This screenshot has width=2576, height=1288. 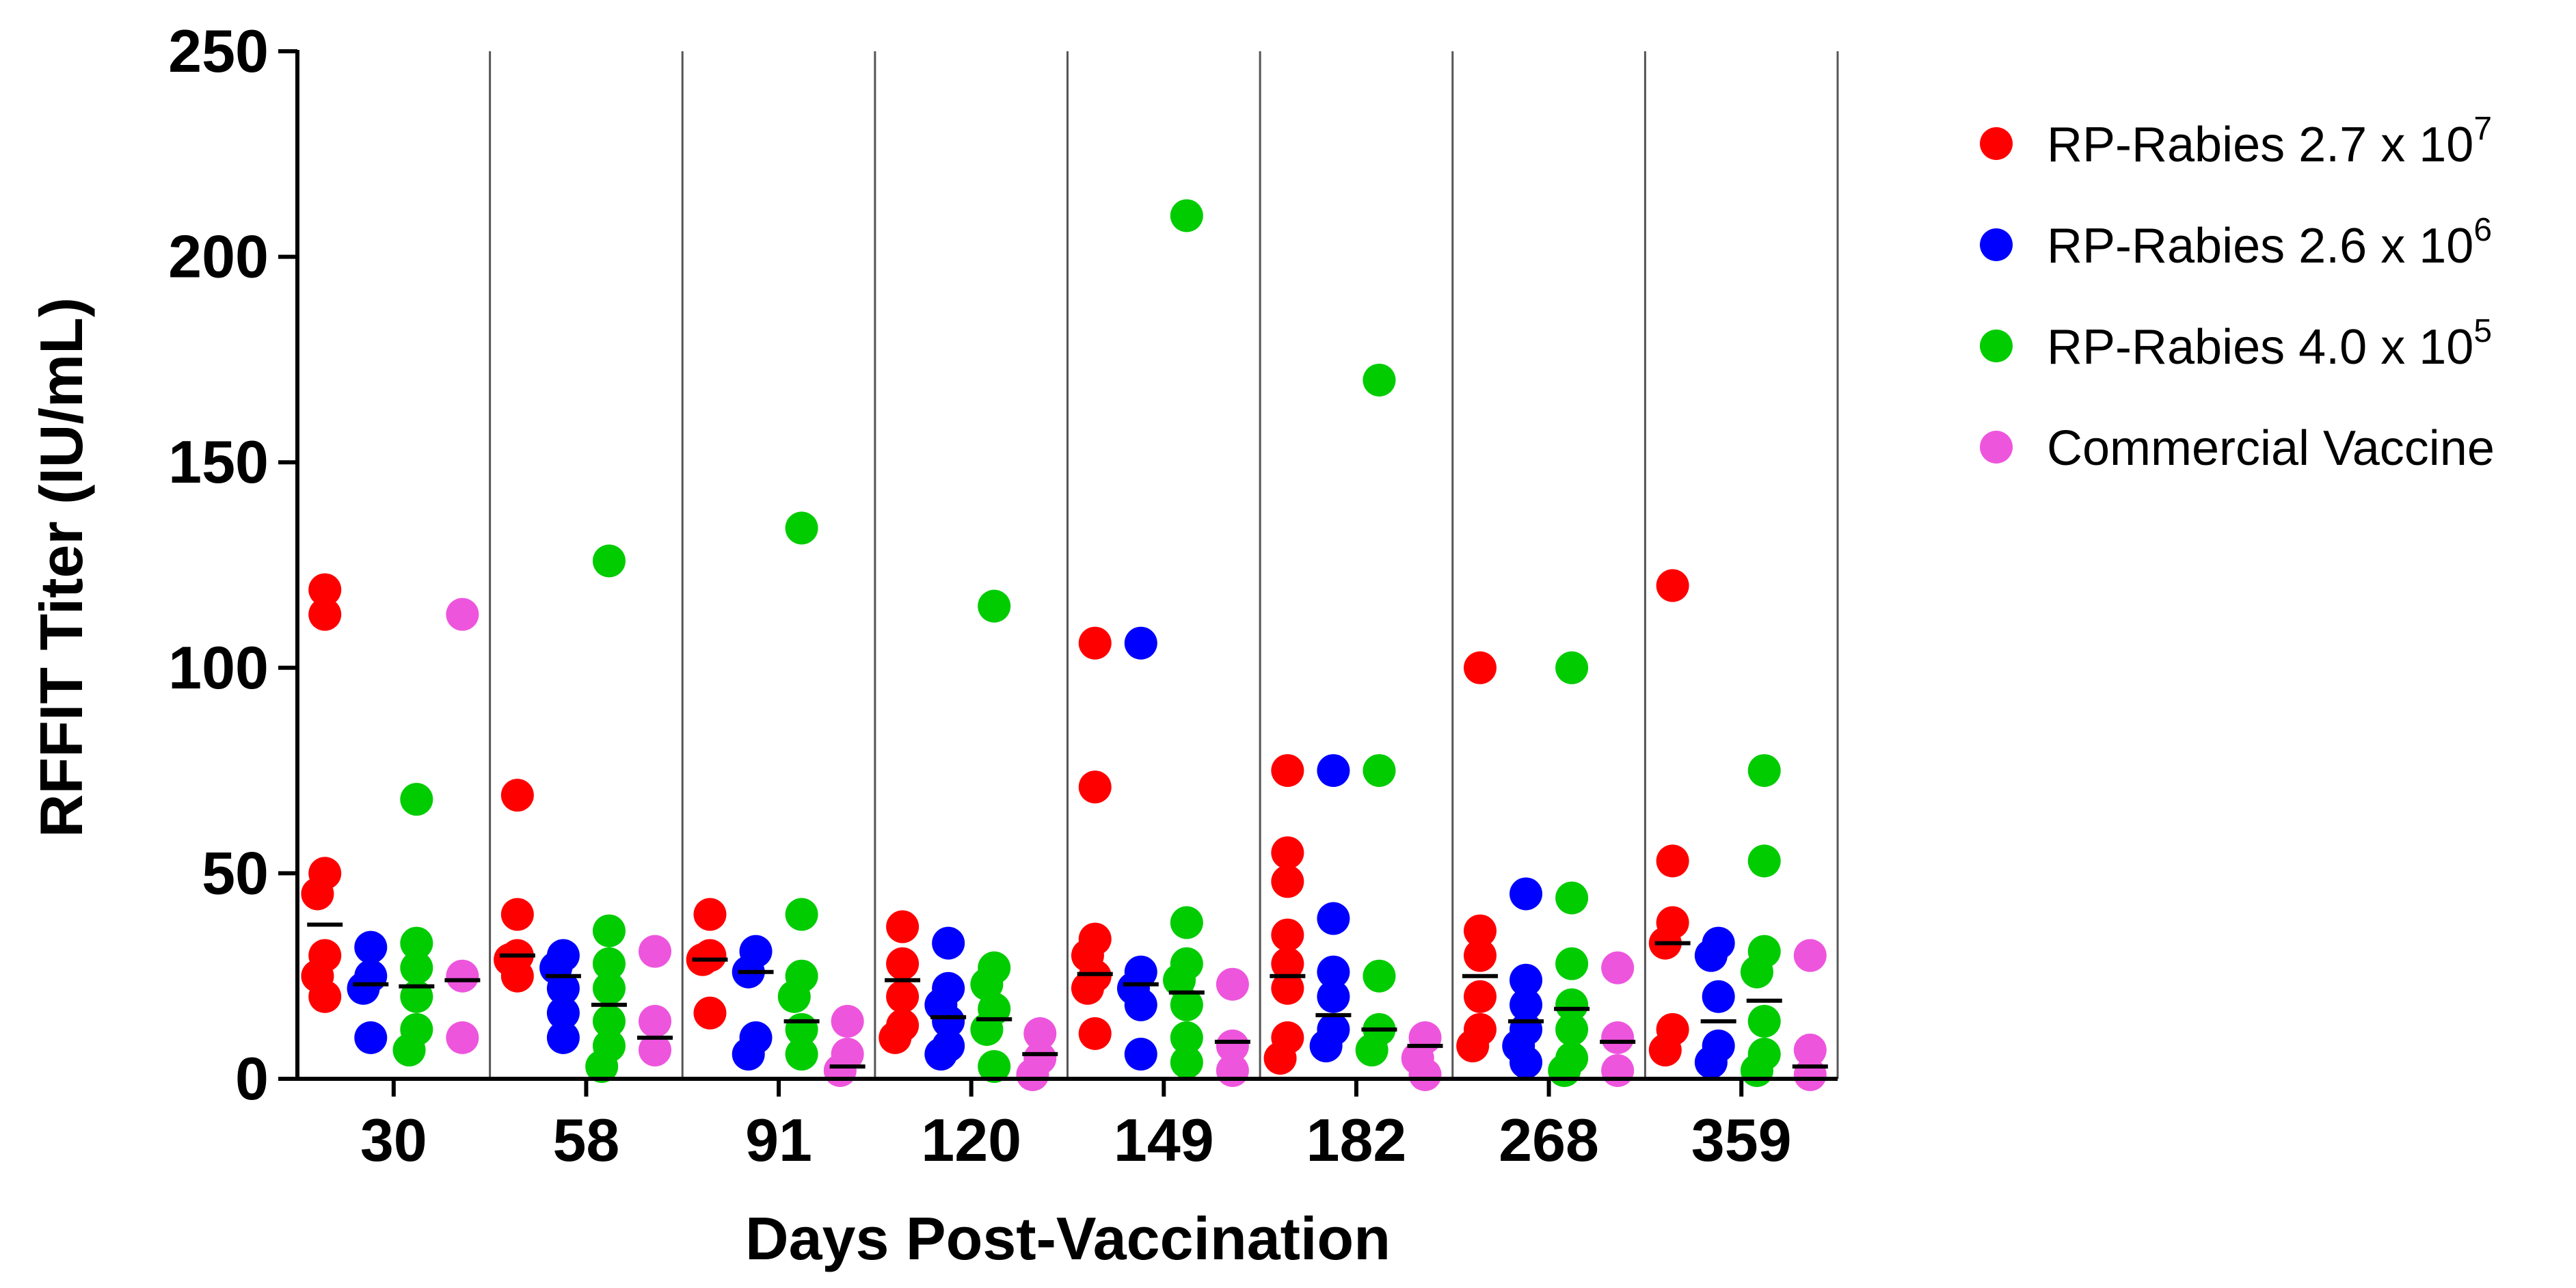 What do you see at coordinates (2482, 129) in the screenshot?
I see `legend-exponent: 7` at bounding box center [2482, 129].